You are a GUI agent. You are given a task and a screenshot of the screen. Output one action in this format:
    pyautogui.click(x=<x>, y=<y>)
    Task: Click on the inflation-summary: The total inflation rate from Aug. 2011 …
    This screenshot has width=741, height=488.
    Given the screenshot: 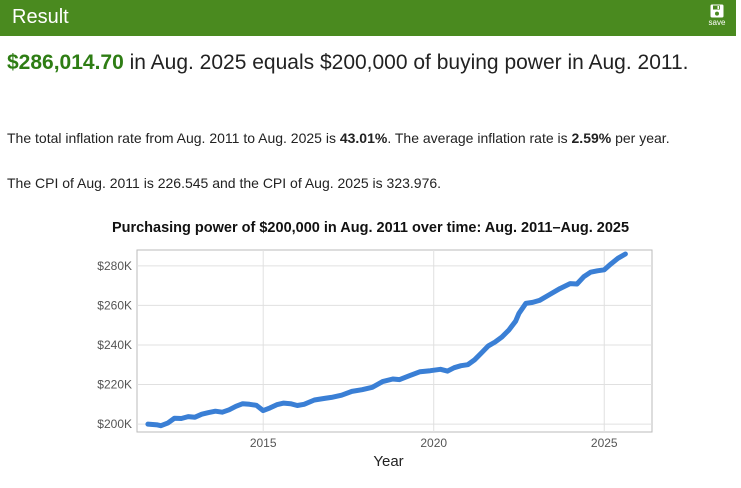 What is the action you would take?
    pyautogui.click(x=368, y=138)
    